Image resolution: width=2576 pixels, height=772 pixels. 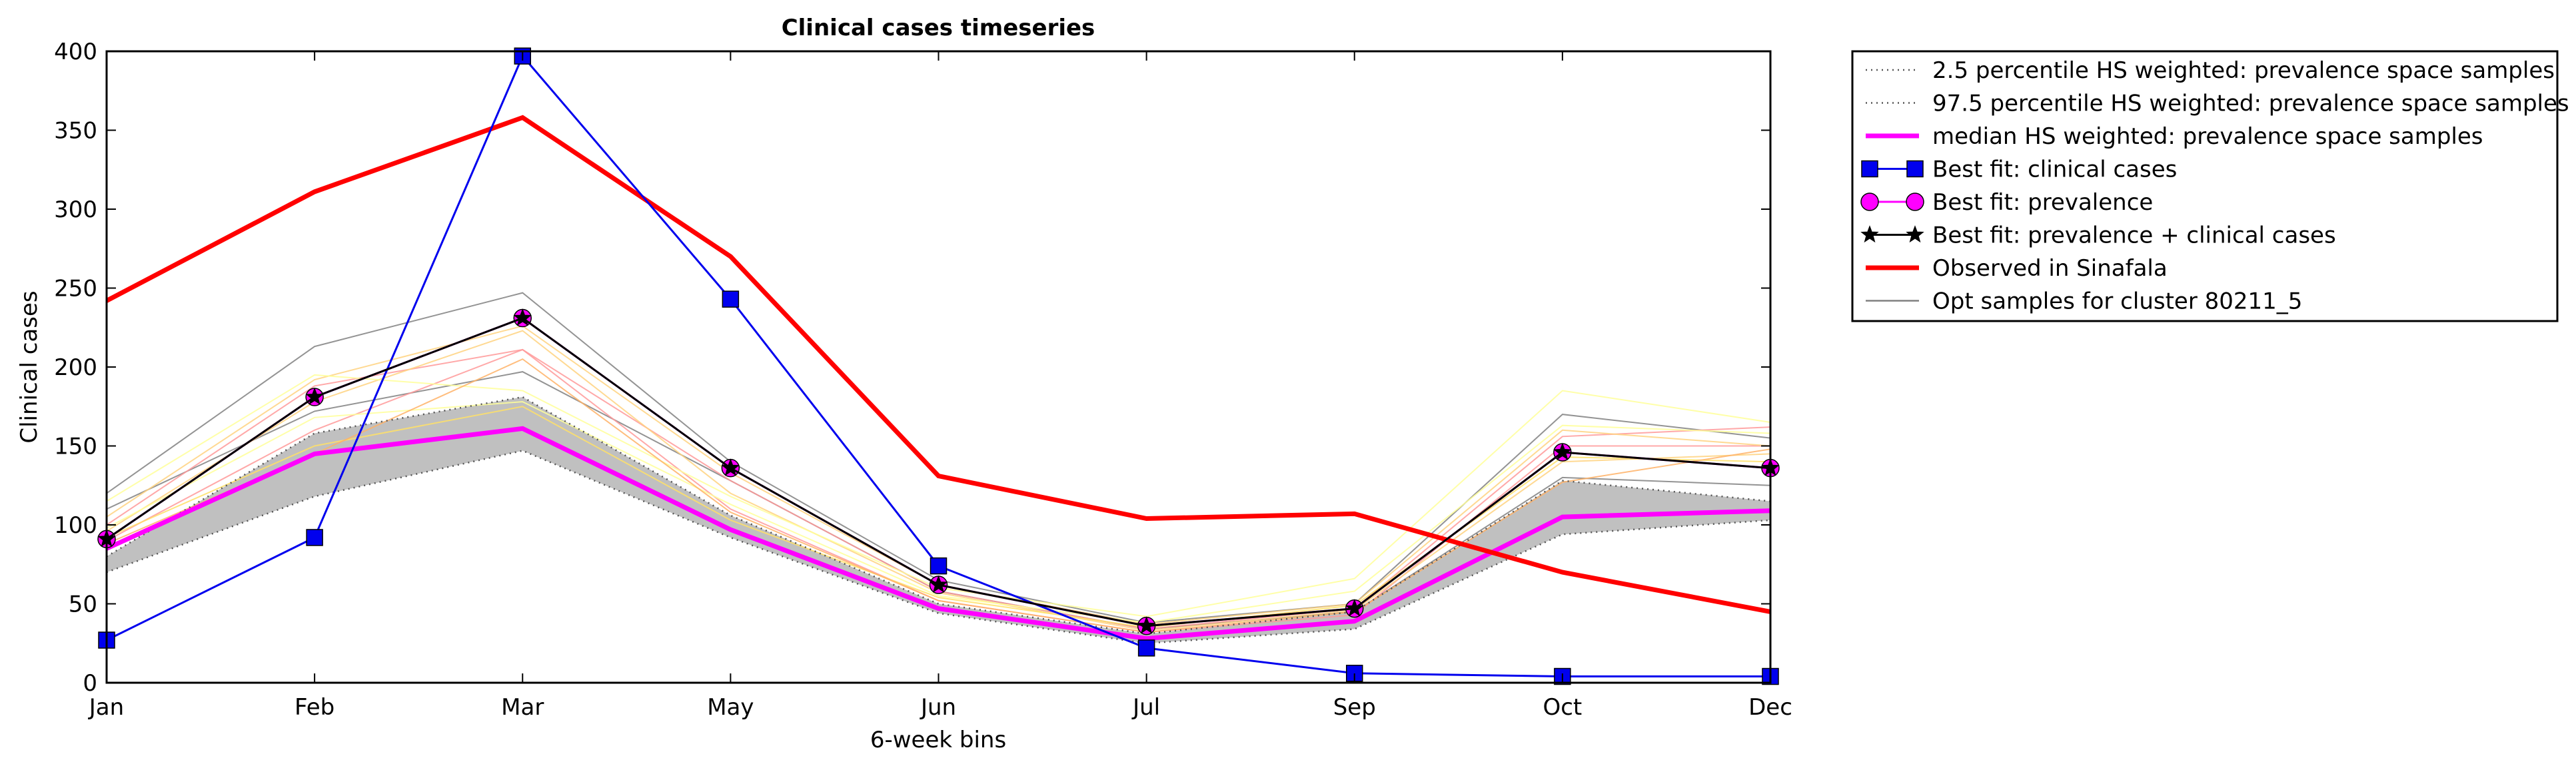 I want to click on legend-label-best-fit-combined: Best fit: prevalence + clinical cases, so click(x=2134, y=235).